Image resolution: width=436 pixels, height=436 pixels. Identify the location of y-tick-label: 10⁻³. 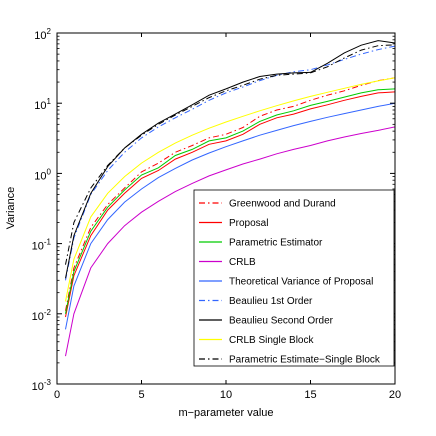
(42, 385).